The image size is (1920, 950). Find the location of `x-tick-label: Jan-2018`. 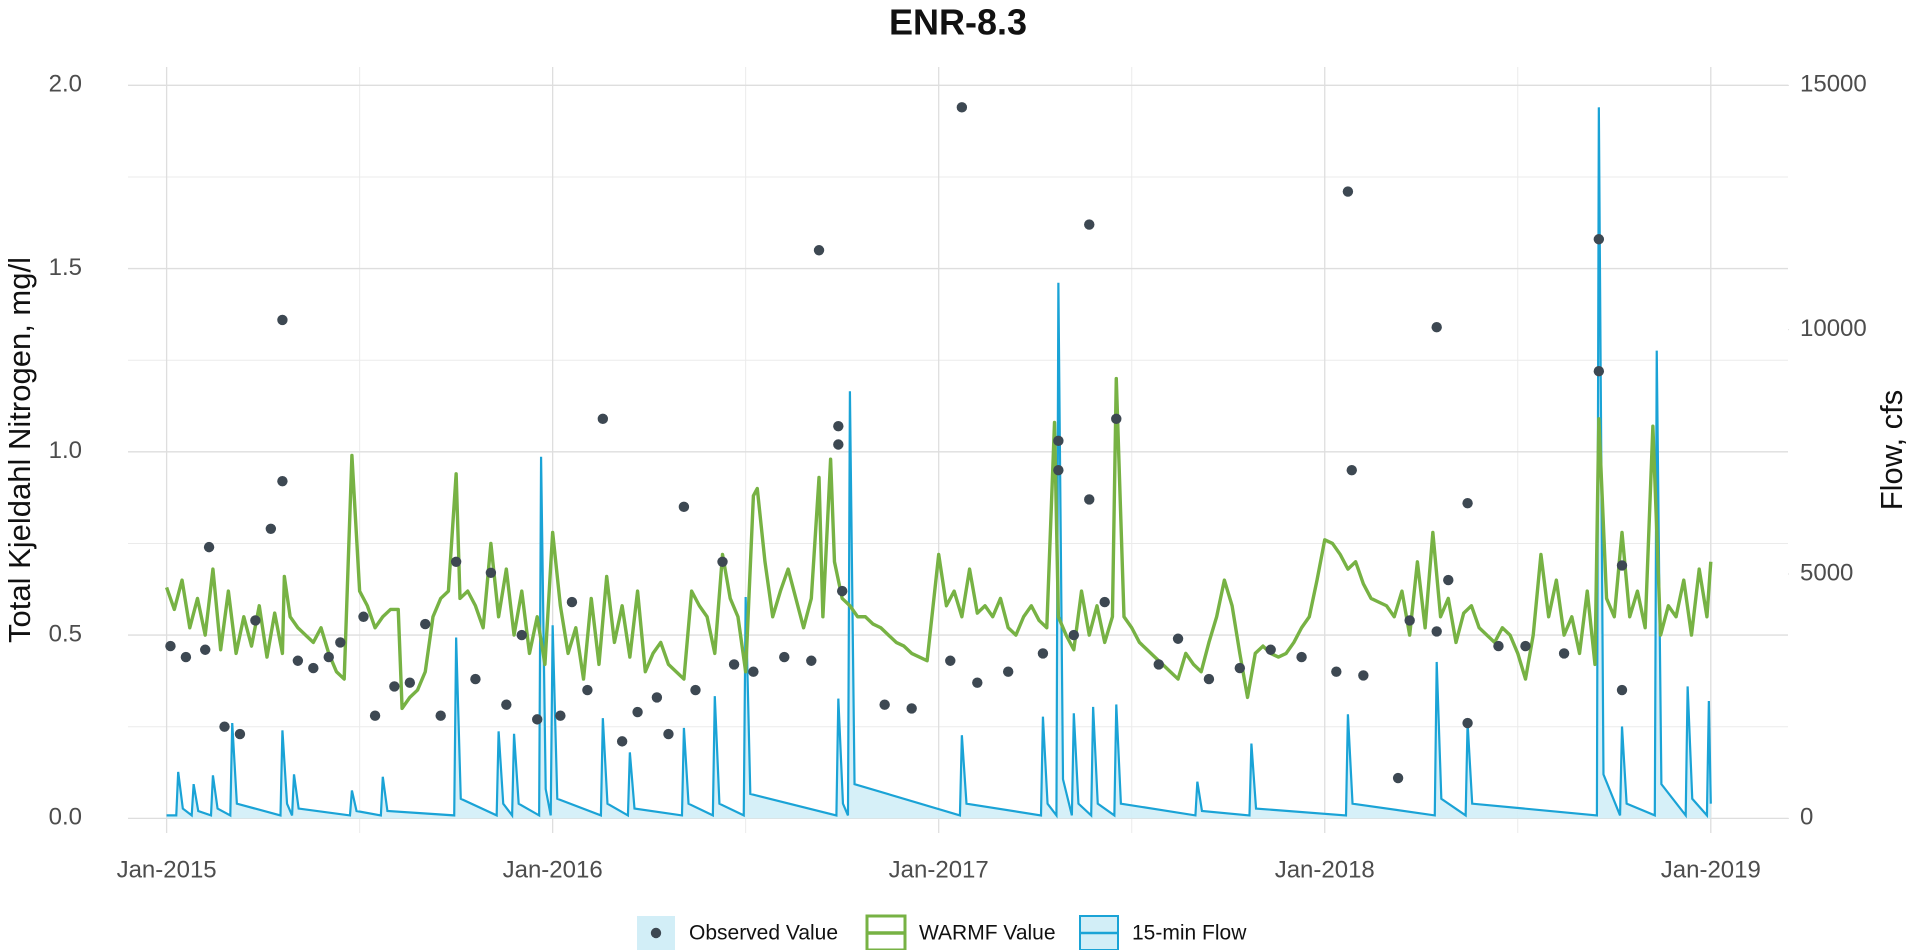

x-tick-label: Jan-2018 is located at coordinates (1325, 869).